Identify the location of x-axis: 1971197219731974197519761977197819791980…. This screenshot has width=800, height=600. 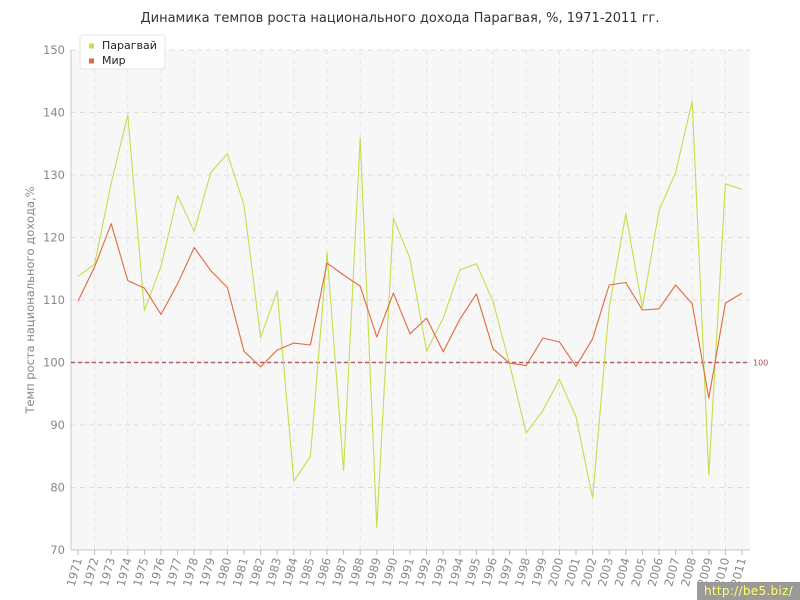
(407, 568).